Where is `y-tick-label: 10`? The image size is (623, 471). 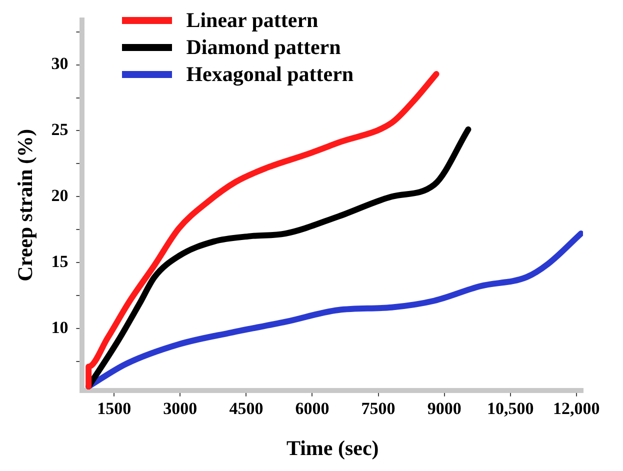
y-tick-label: 10 is located at coordinates (59, 327).